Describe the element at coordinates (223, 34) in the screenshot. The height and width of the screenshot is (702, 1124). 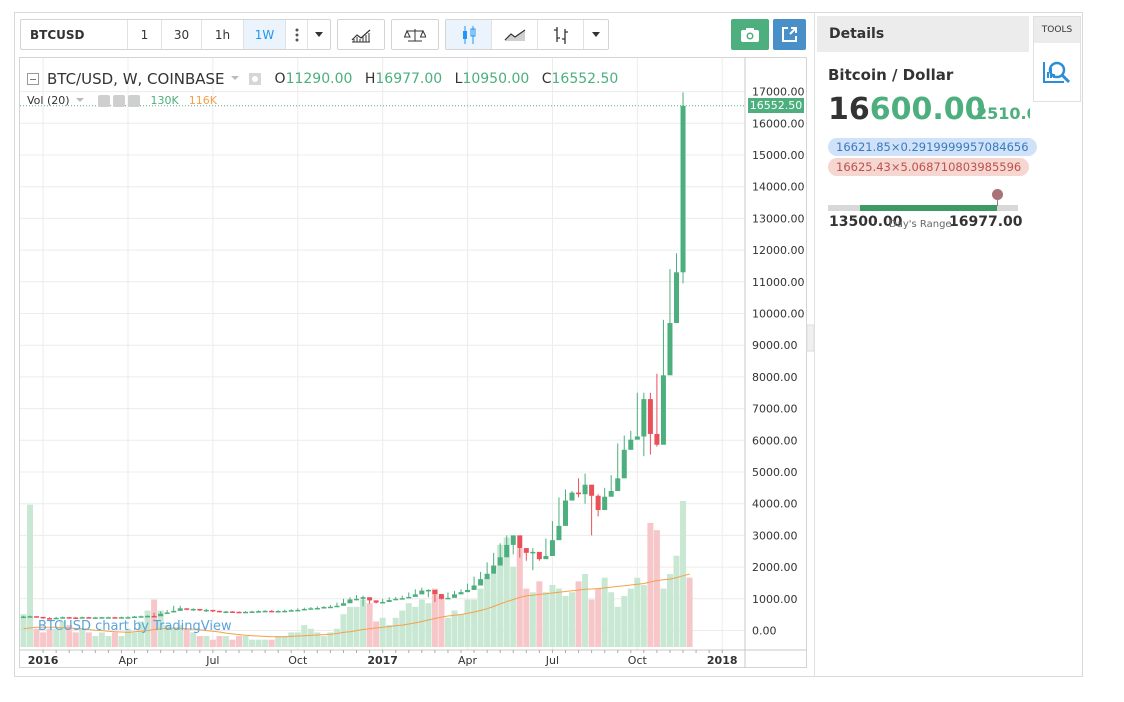
I see `interval-1h-button: 1h` at that location.